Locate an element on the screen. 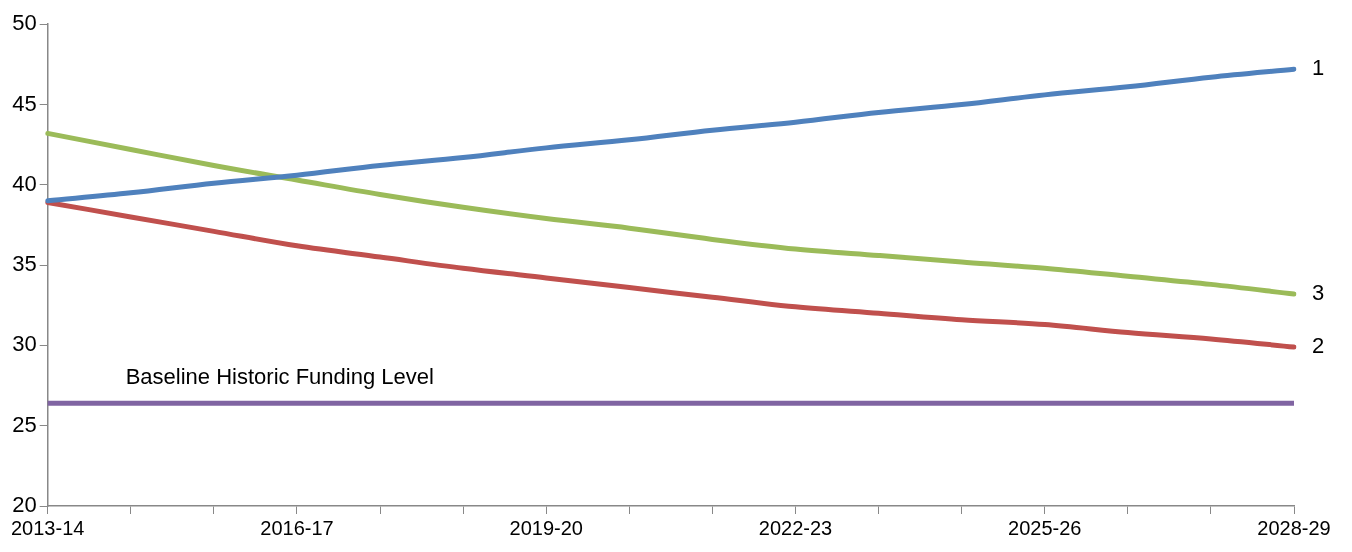 Image resolution: width=1352 pixels, height=552 pixels. y-tick-label: 35 is located at coordinates (24, 264).